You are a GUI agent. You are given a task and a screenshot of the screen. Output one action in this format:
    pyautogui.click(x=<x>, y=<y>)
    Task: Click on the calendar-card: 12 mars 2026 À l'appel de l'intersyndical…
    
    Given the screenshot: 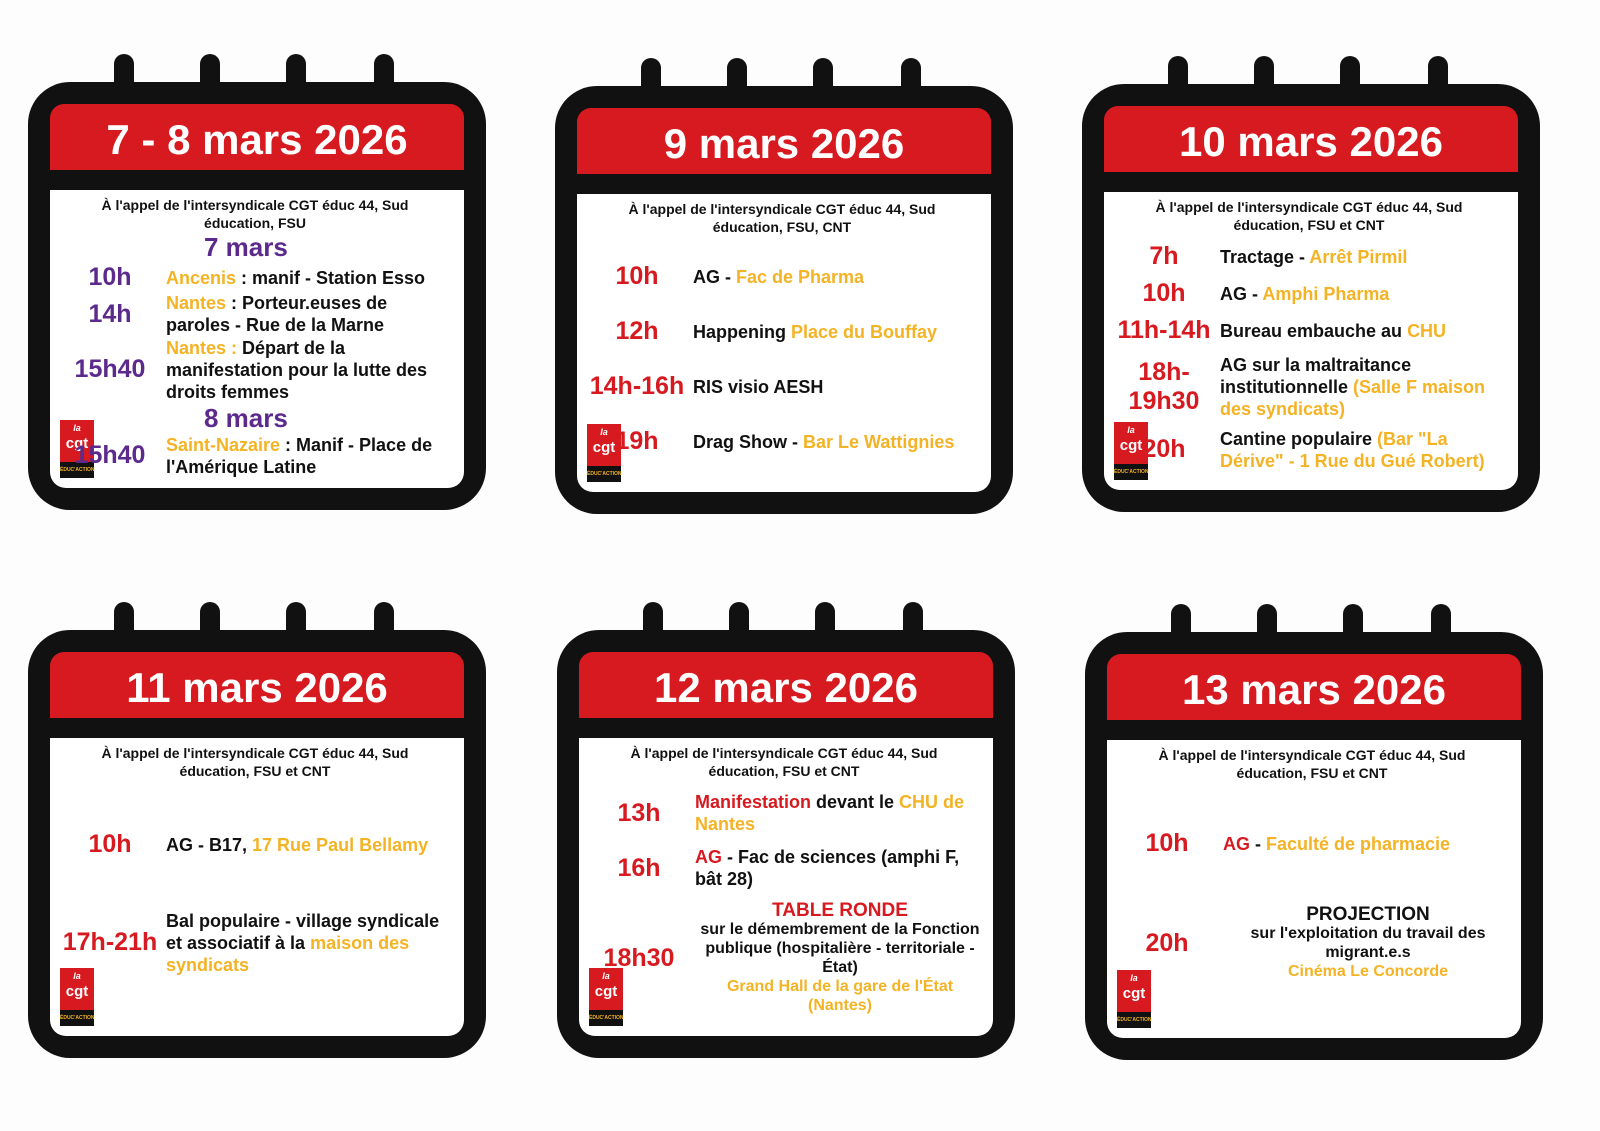 What is the action you would take?
    pyautogui.click(x=786, y=830)
    